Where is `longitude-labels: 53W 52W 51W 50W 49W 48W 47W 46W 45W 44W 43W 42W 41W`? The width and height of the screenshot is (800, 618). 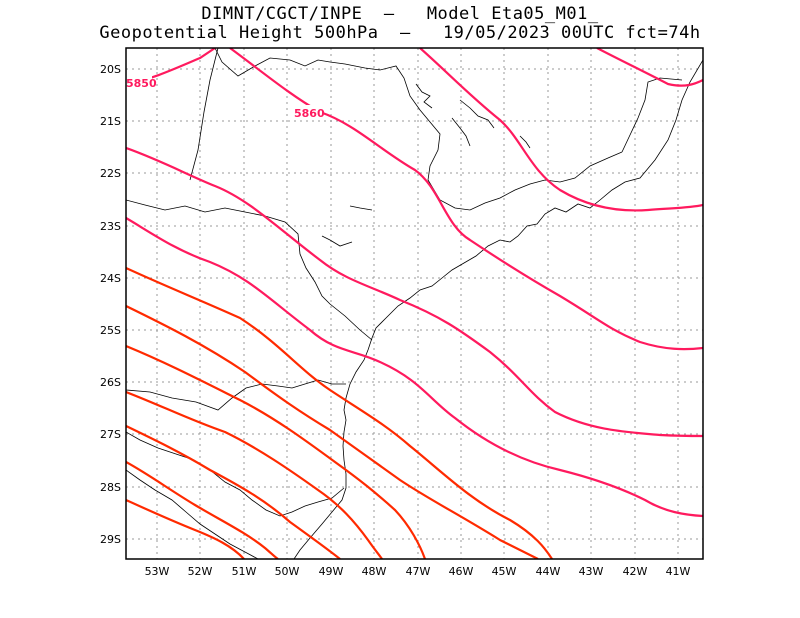 longitude-labels: 53W 52W 51W 50W 49W 48W 47W 46W 45W 44W 43W 42W 41W is located at coordinates (418, 571).